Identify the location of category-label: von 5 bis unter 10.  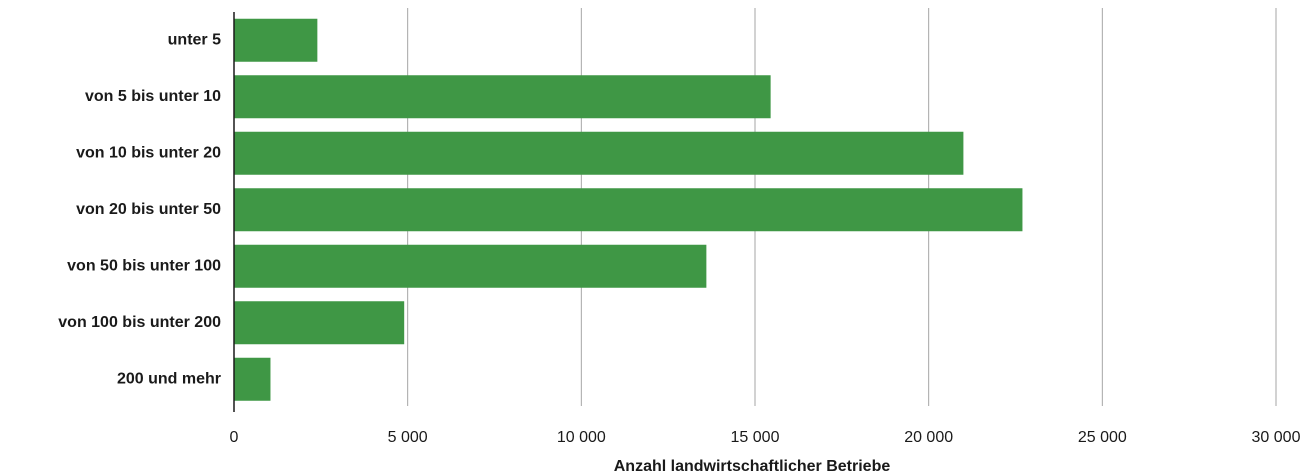
(153, 96).